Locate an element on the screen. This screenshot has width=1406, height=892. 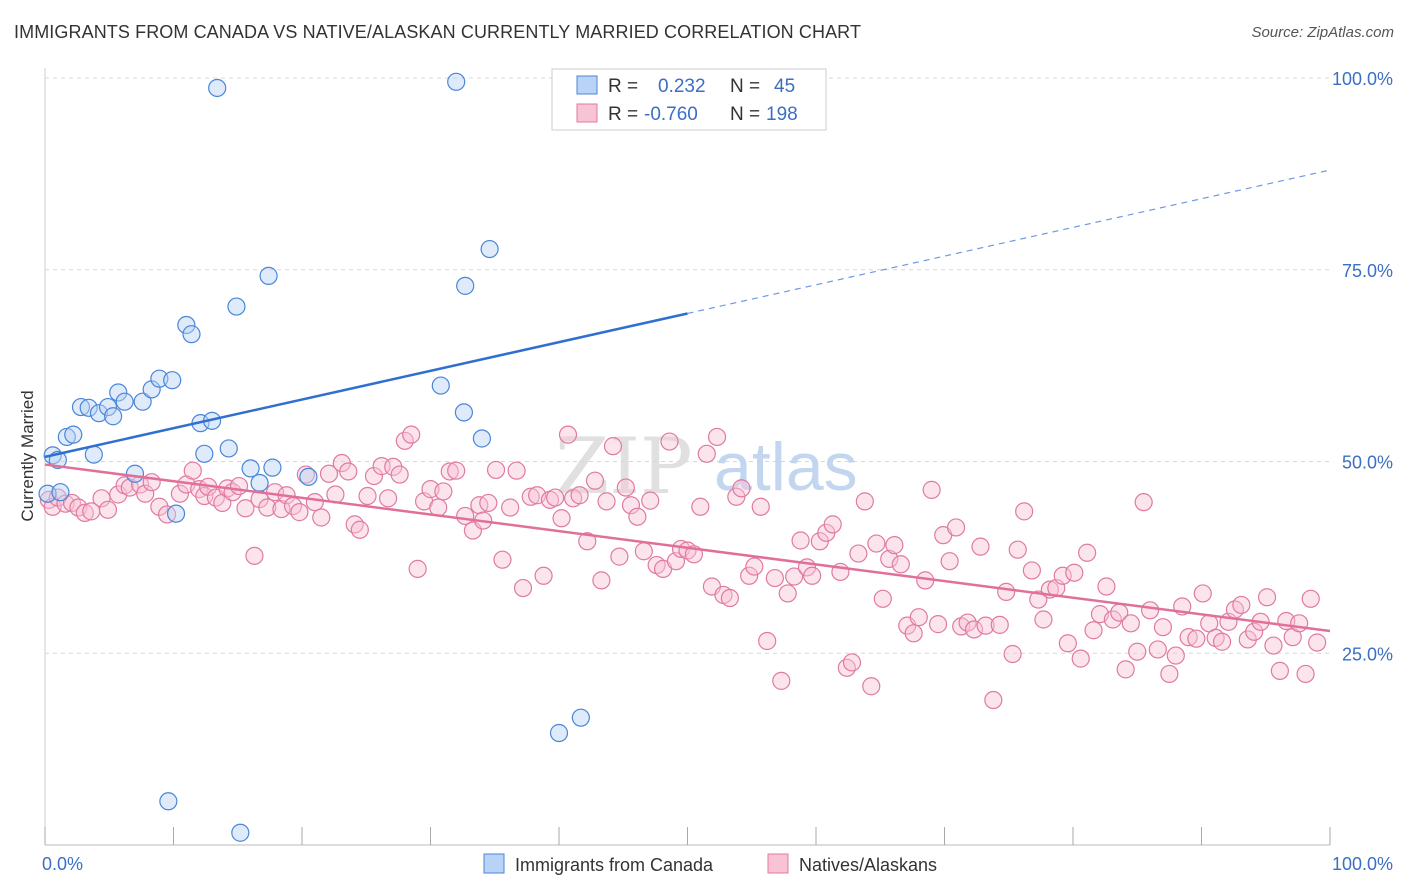
legend-bottom-blue-label: Immigrants from Canada is located at coordinates (614, 865).